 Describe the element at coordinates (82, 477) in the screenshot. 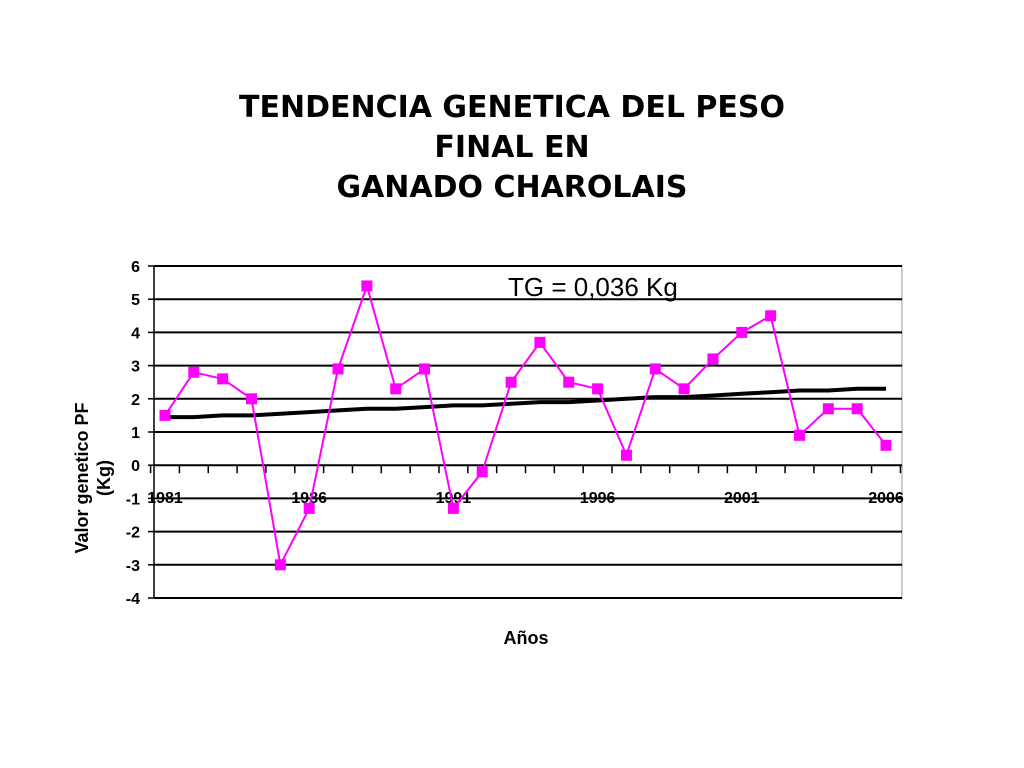

I see `y-axis-title-line-1: Valor genetico PF` at that location.